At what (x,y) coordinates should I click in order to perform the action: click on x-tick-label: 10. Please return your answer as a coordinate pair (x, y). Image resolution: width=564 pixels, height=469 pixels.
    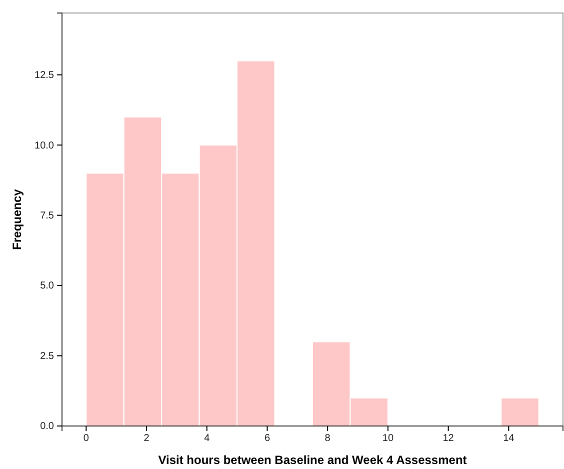
    Looking at the image, I should click on (388, 438).